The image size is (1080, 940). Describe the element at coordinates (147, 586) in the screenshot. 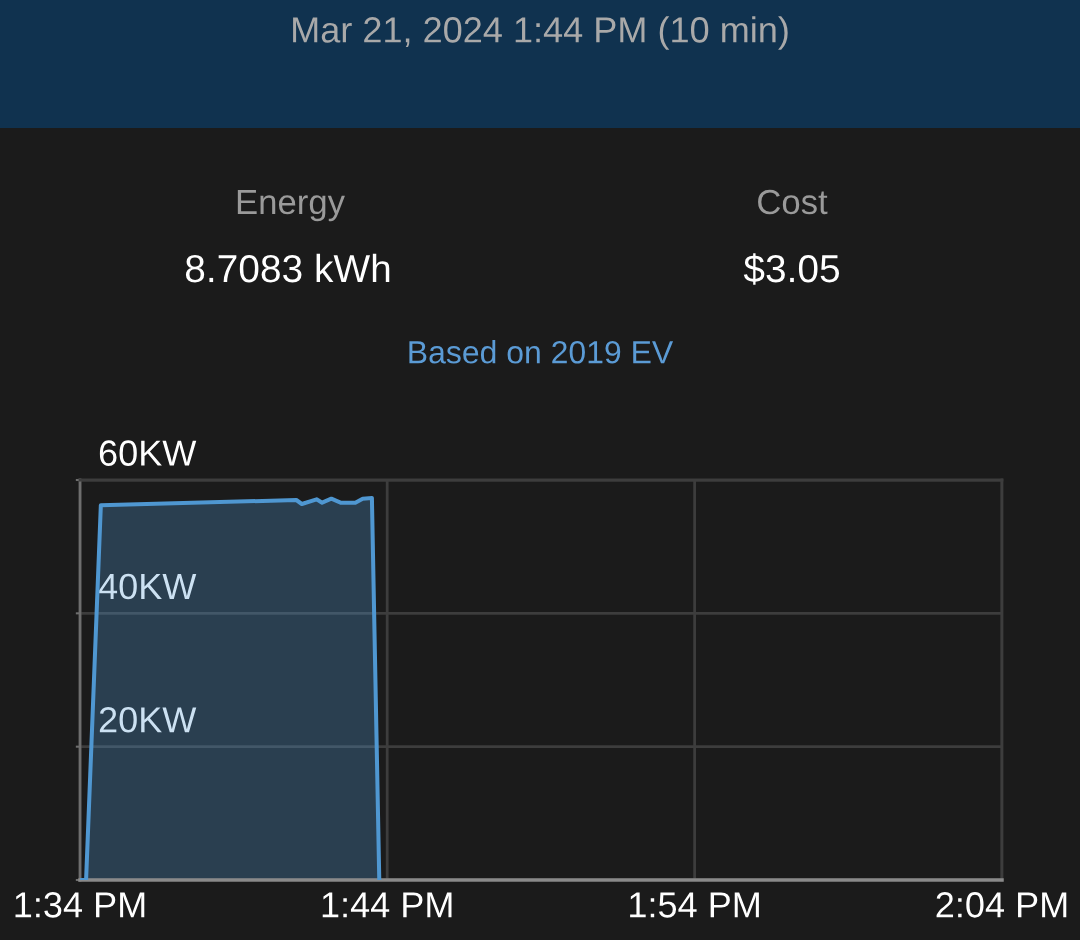

I see `y-tick-label: 40KW` at that location.